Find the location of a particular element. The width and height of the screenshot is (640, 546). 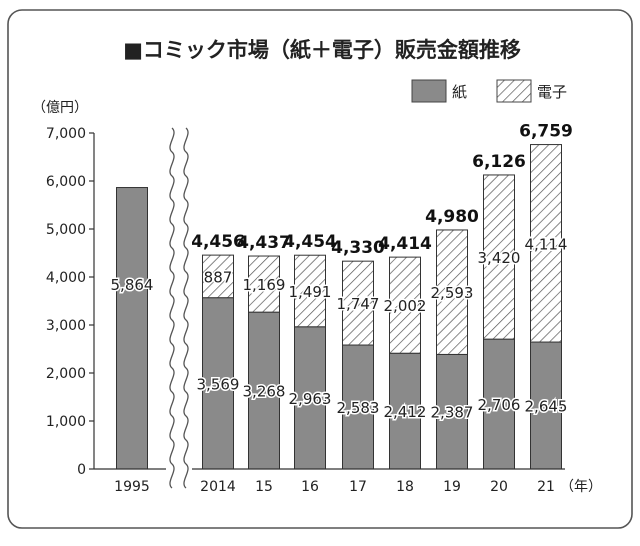

label-paper: 2,412 is located at coordinates (405, 412).